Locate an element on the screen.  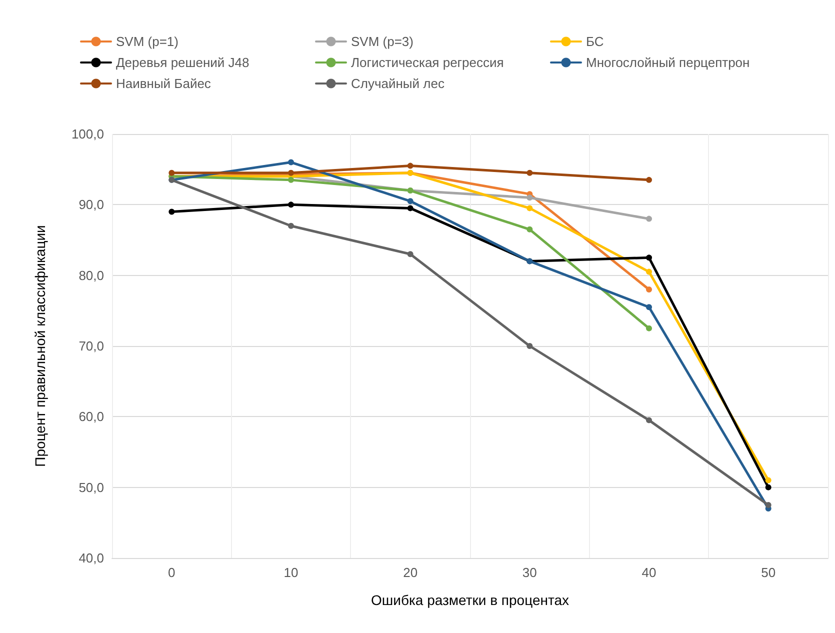
legend-label: Случайный лес is located at coordinates (398, 83).